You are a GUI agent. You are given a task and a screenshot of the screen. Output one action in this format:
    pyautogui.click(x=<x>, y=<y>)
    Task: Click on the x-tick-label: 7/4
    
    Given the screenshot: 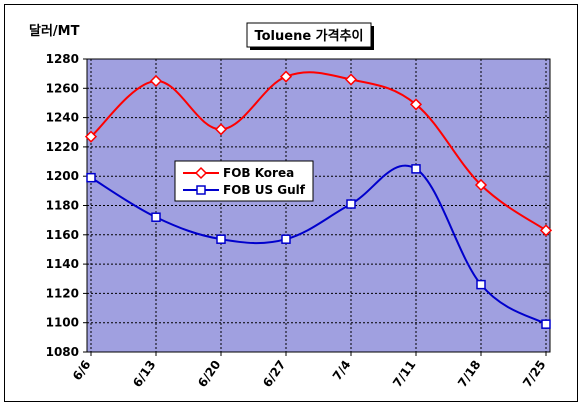 What is the action you would take?
    pyautogui.click(x=342, y=370)
    